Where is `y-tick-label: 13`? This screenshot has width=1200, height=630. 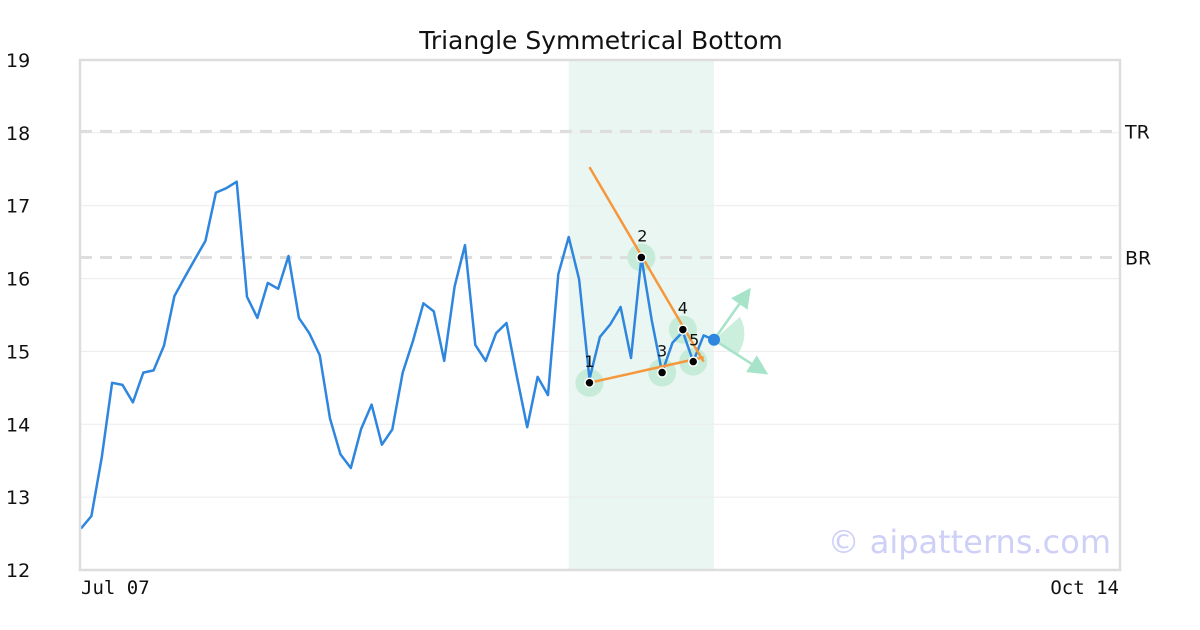 y-tick-label: 13 is located at coordinates (18, 498).